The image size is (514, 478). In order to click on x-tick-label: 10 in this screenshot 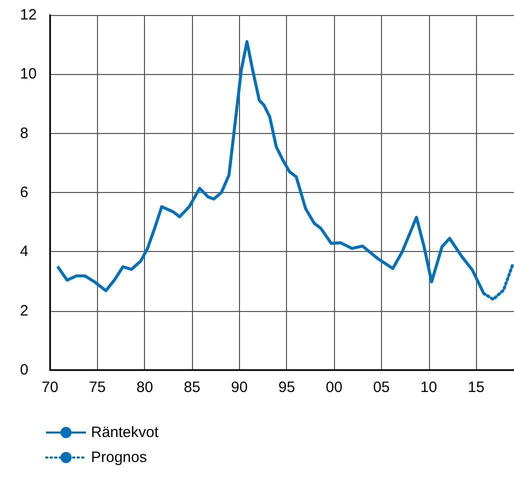, I will do `click(429, 387)`.